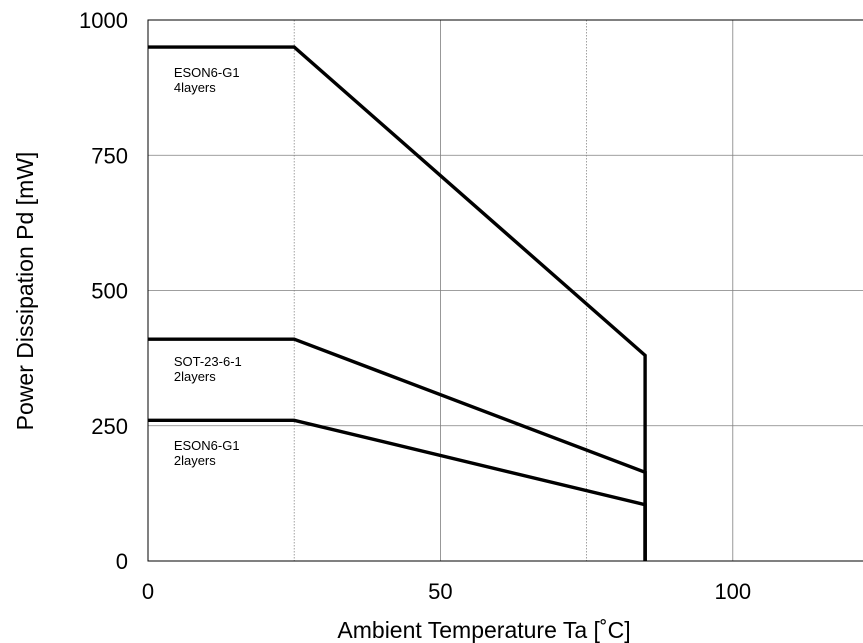  Describe the element at coordinates (109, 155) in the screenshot. I see `y-tick-label: 750` at that location.